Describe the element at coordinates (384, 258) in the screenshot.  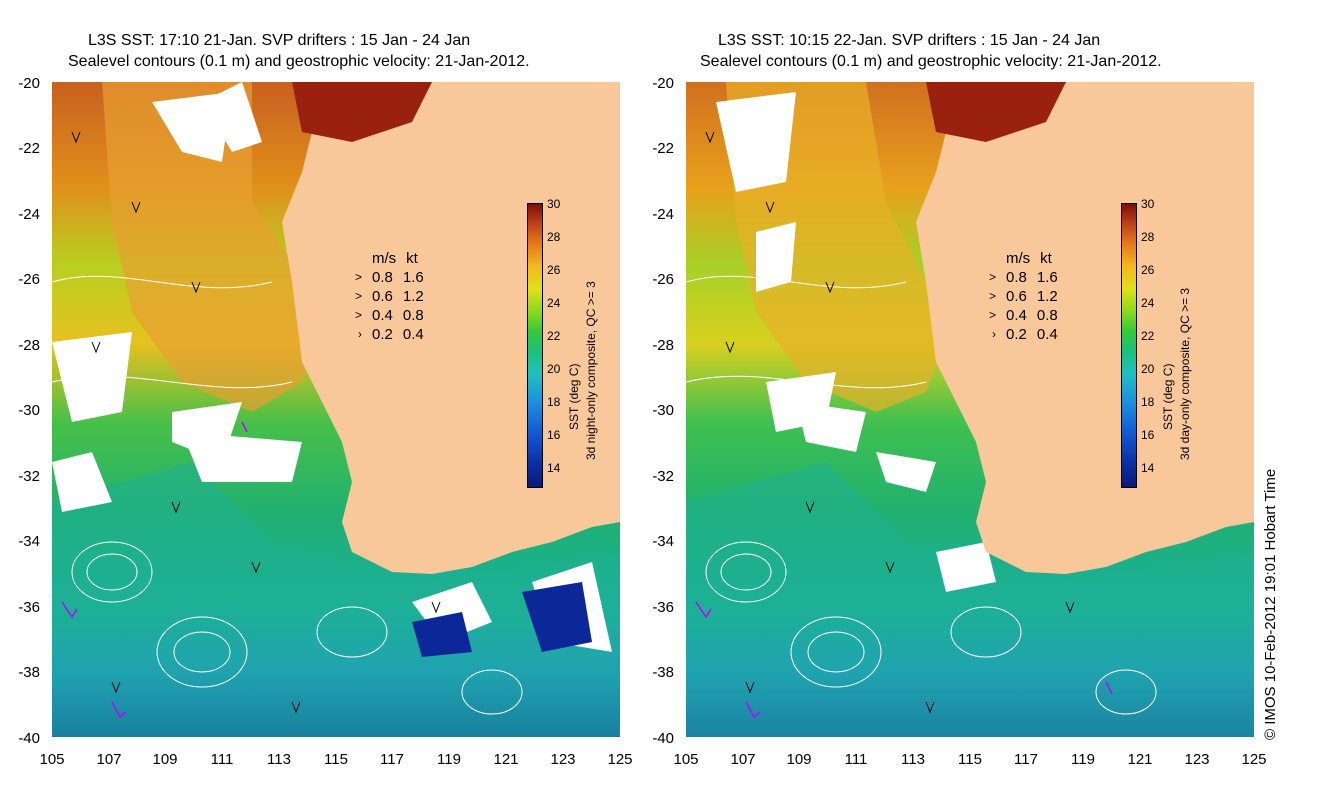
I see `legend-header-ms: m/s` at that location.